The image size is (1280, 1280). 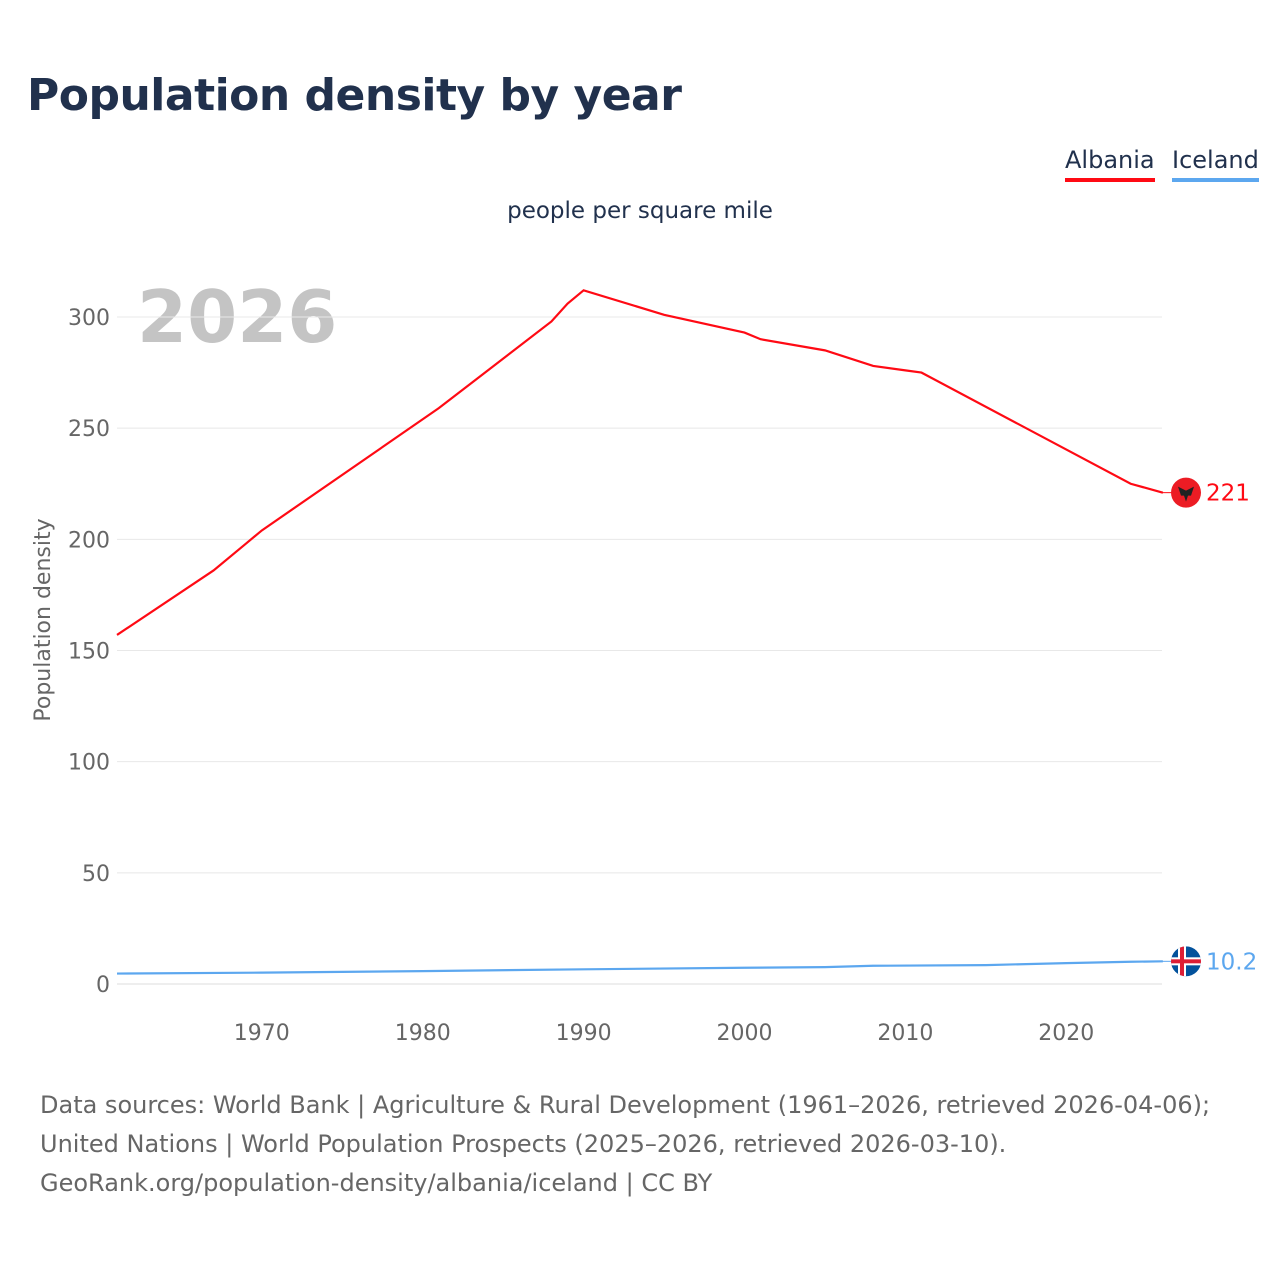 I want to click on x-tick-label: 2010, so click(x=905, y=1033).